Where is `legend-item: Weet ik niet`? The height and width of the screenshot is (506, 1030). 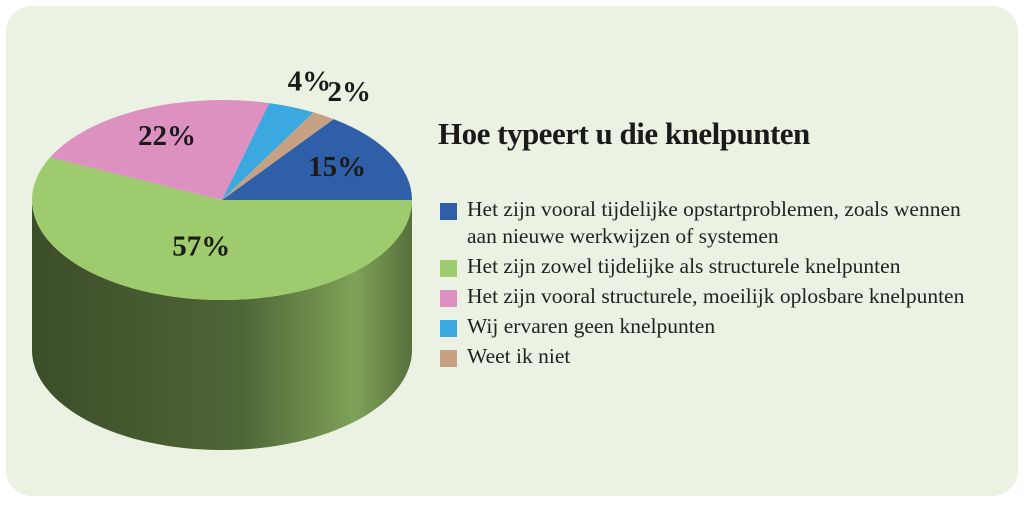 legend-item: Weet ik niet is located at coordinates (710, 356).